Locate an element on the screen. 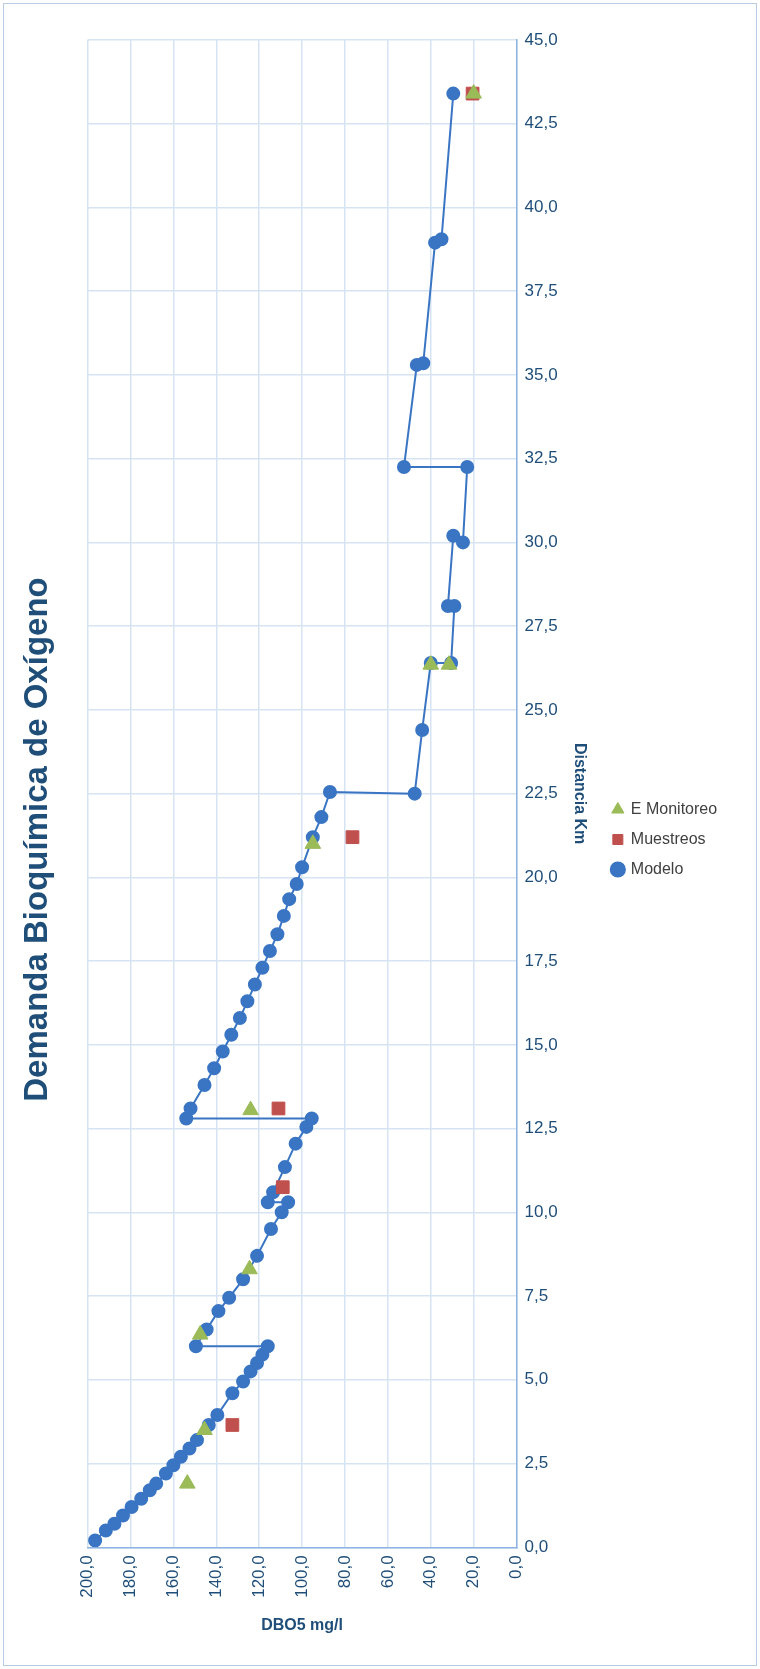 The width and height of the screenshot is (760, 1669). x-tick-label: 60,0 is located at coordinates (387, 1572).